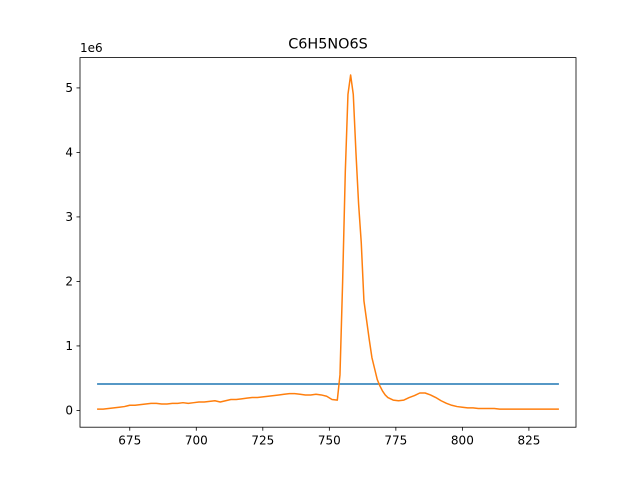 The height and width of the screenshot is (480, 640). I want to click on y-tick-label: 1, so click(69, 346).